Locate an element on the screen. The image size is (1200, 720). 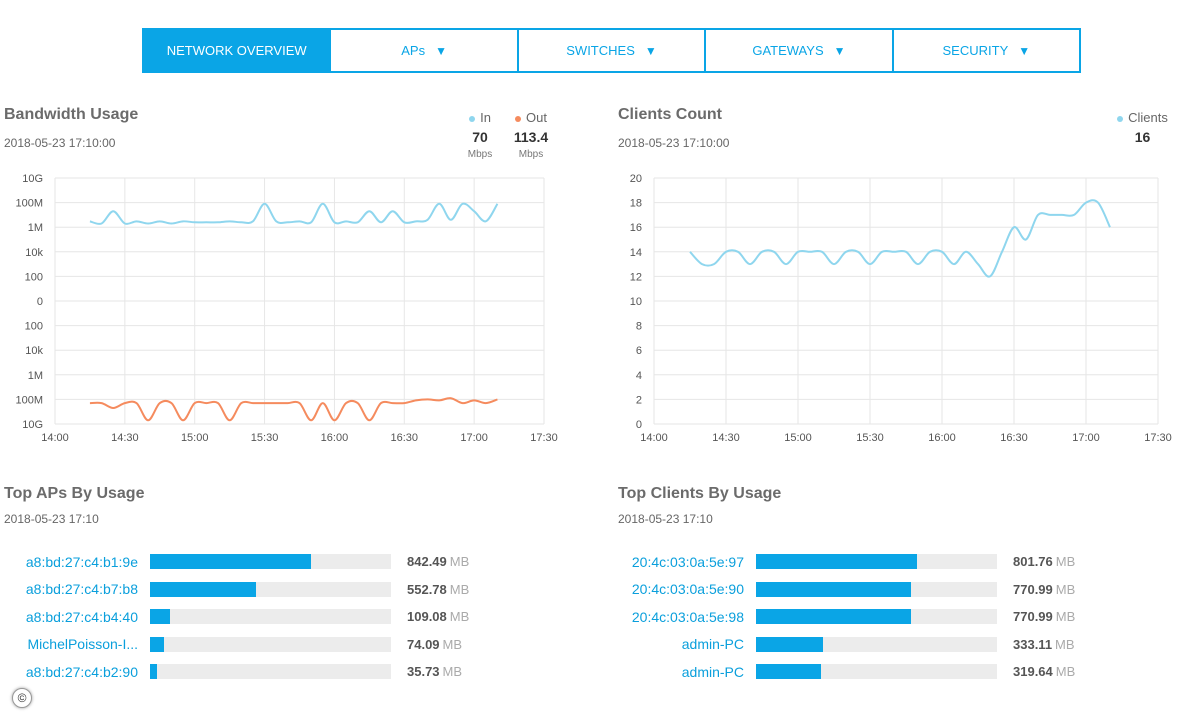
y-tick-label: 12 is located at coordinates (636, 277).